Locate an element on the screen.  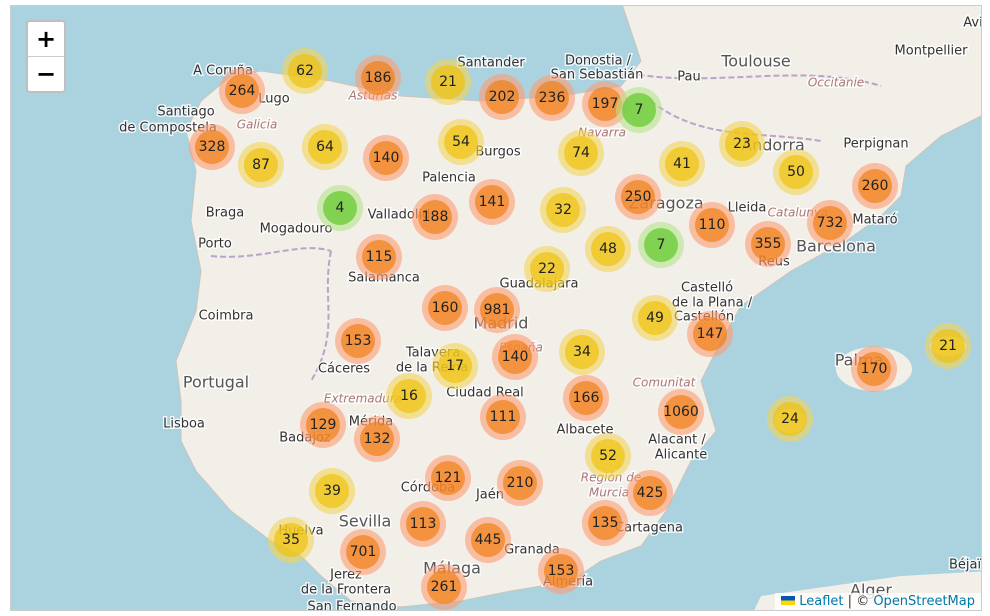
marker-cluster: 261 is located at coordinates (444, 587).